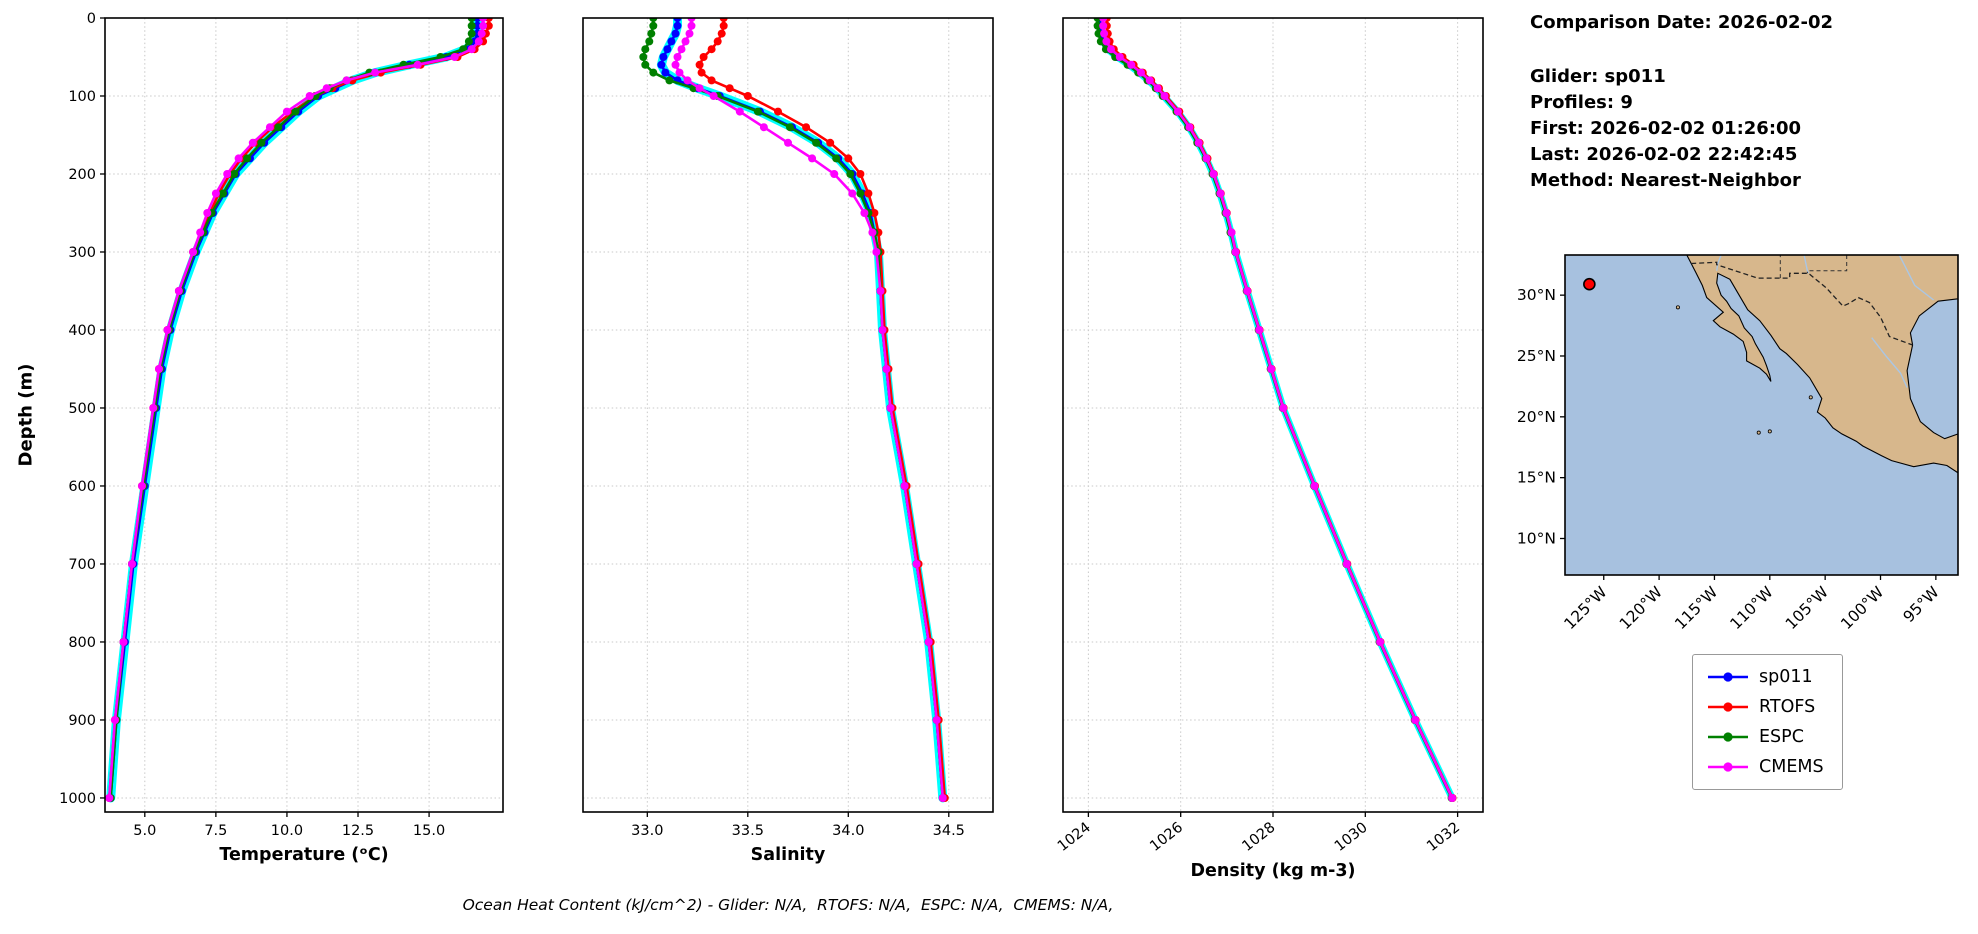 The width and height of the screenshot is (1978, 934). What do you see at coordinates (1677, 307) in the screenshot?
I see `island` at bounding box center [1677, 307].